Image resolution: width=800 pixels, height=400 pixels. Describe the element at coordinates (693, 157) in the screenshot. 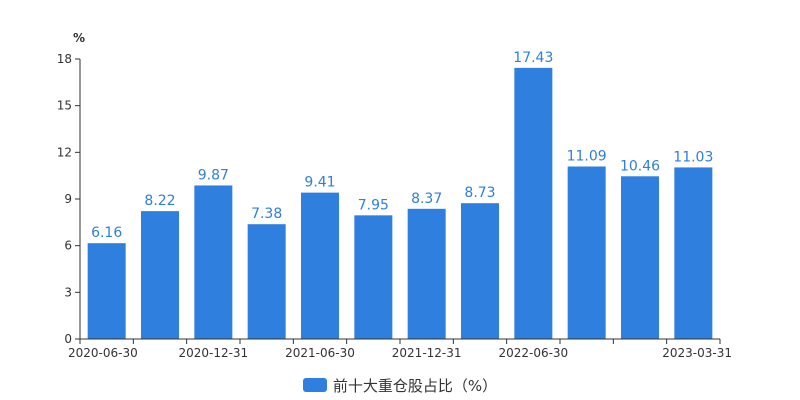

I see `bar-value-label: 11.03` at that location.